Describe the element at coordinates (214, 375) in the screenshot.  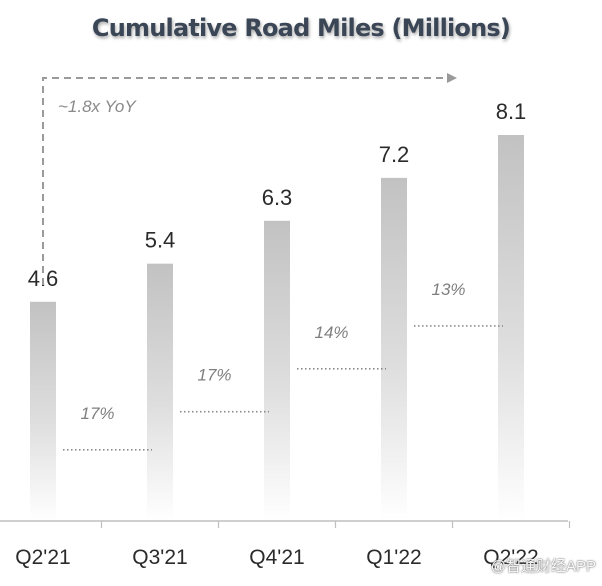
I see `growth-label-2: 17%` at that location.